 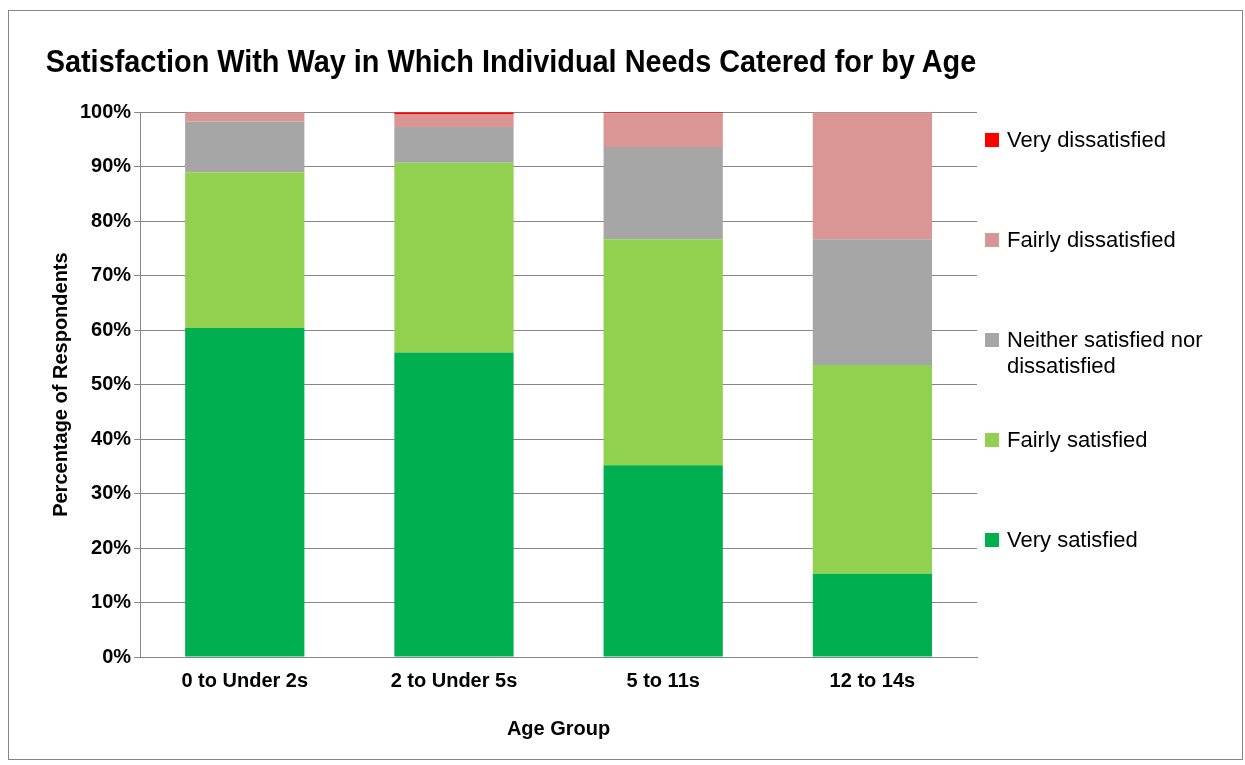 I want to click on y-tick-label: 20%, so click(x=111, y=546).